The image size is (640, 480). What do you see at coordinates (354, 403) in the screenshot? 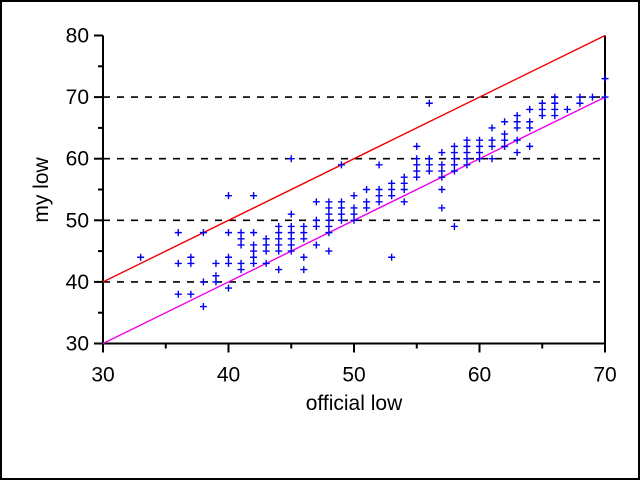
I see `x-axis-title: official low` at bounding box center [354, 403].